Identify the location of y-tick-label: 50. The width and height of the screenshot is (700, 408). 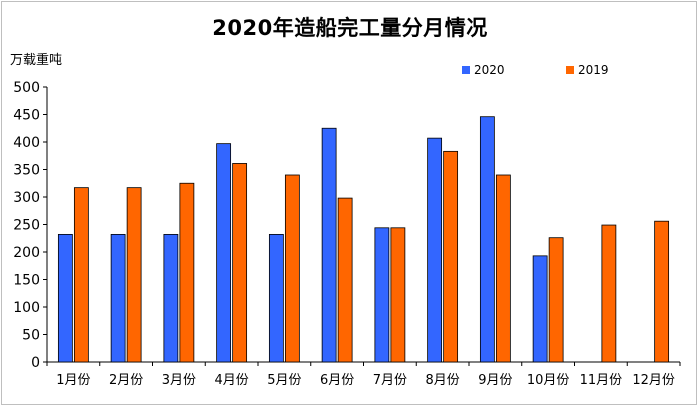
(31, 336).